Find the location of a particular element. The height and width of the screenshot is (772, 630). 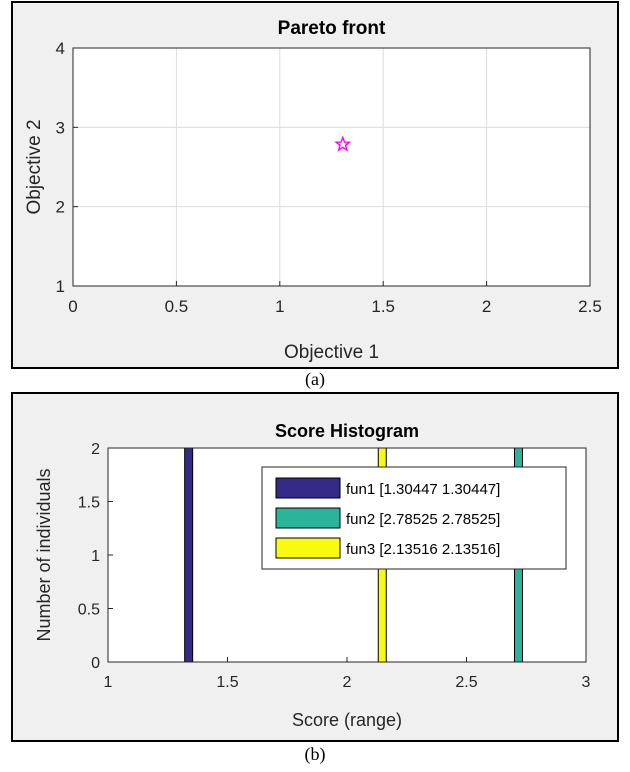

pareto-x-tick-label: 0.5 is located at coordinates (177, 306).